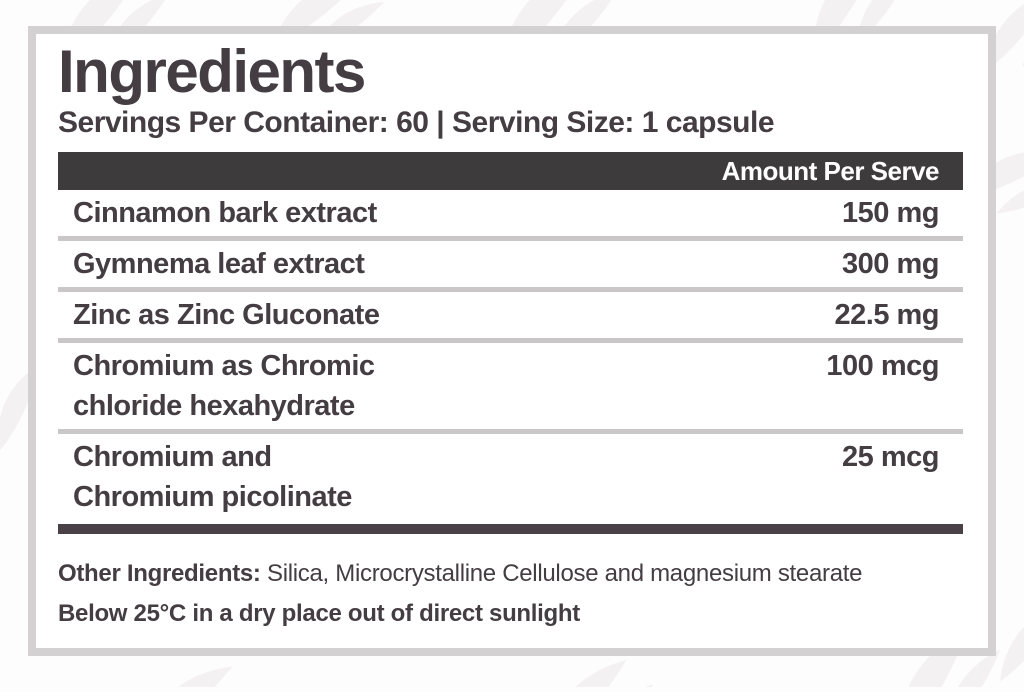 This screenshot has height=692, width=1024. Describe the element at coordinates (510, 213) in the screenshot. I see `table-row: Cinnamon bark extract 150 mg` at that location.